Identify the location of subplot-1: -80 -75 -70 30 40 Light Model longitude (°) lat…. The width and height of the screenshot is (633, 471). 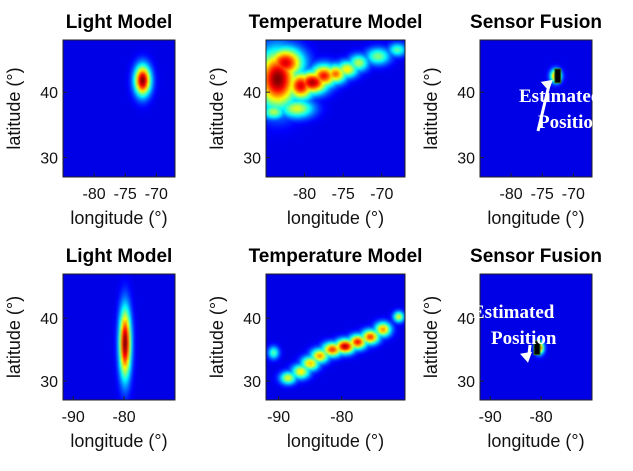
(90, 120).